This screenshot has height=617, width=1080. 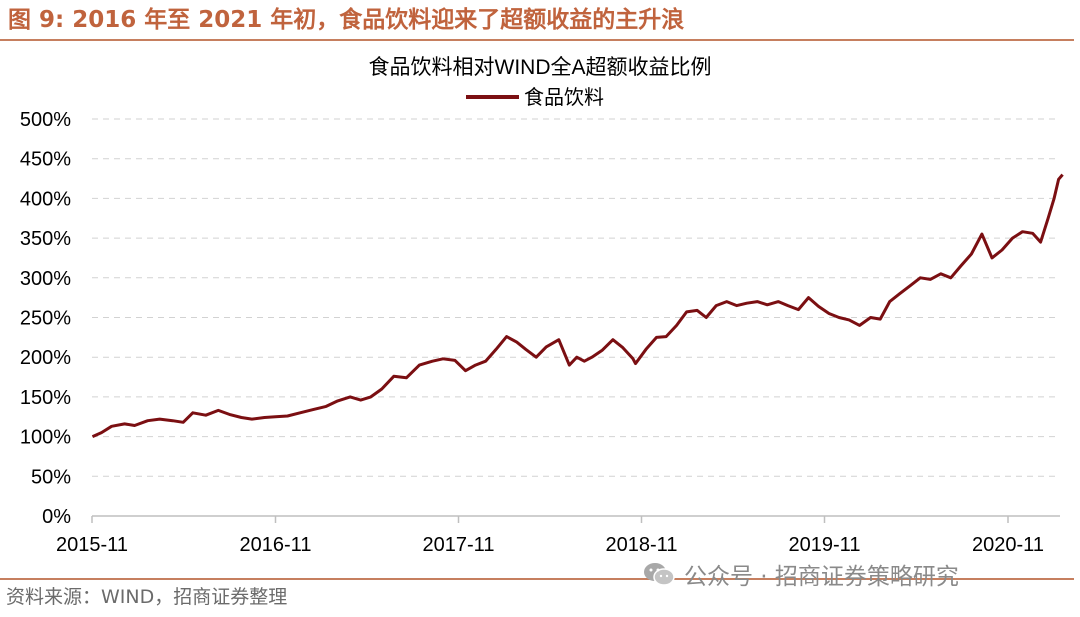 What do you see at coordinates (92, 545) in the screenshot?
I see `x-tick-label: 2015-11` at bounding box center [92, 545].